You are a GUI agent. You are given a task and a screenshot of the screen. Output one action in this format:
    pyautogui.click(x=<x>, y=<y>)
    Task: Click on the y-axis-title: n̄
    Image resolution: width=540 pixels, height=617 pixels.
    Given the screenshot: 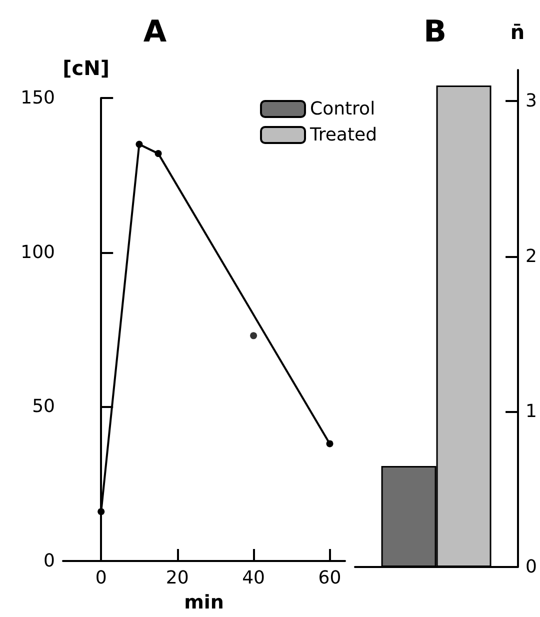 What is the action you would take?
    pyautogui.click(x=517, y=32)
    